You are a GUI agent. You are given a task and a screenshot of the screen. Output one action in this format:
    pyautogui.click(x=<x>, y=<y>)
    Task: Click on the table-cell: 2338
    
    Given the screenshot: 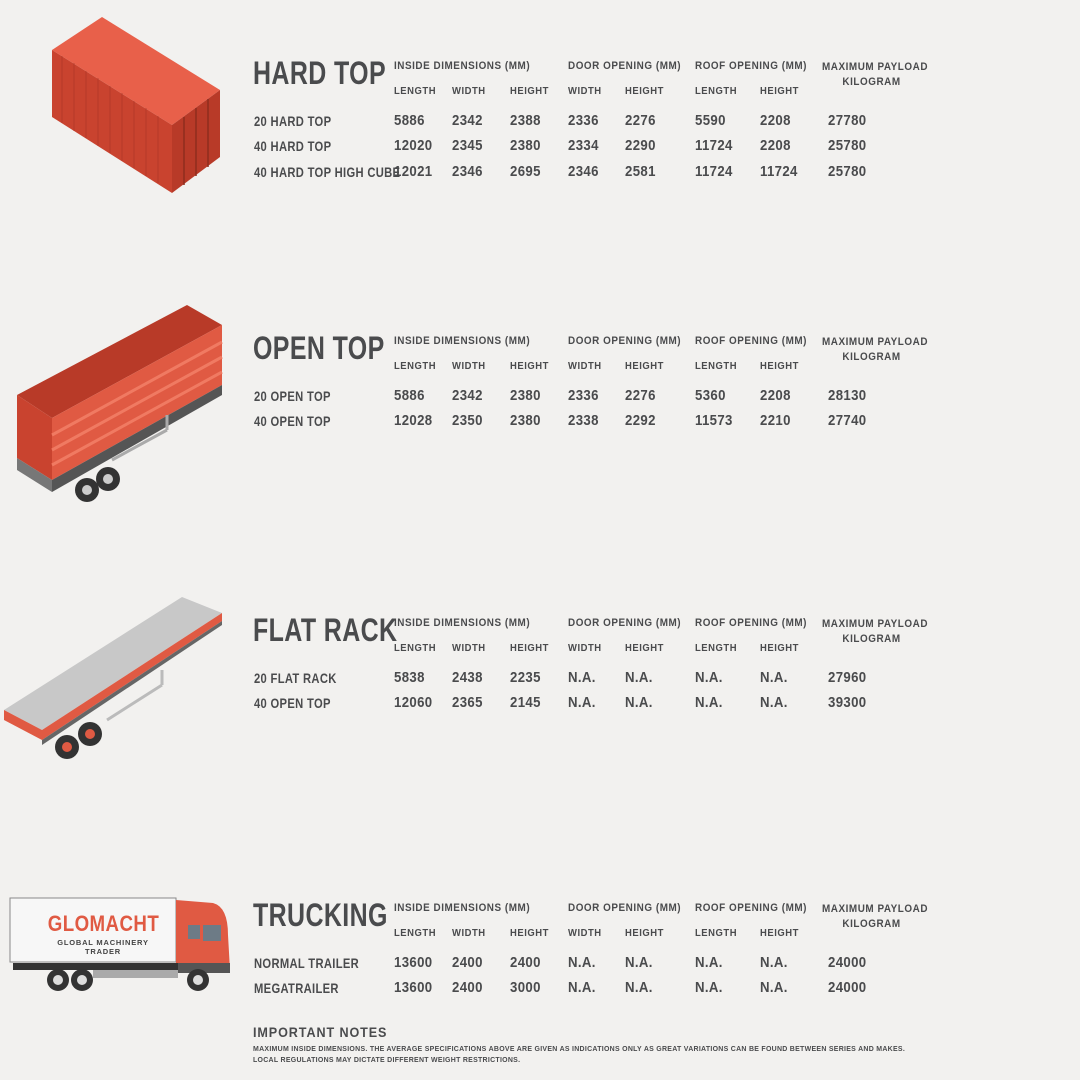 What is the action you would take?
    pyautogui.click(x=583, y=420)
    